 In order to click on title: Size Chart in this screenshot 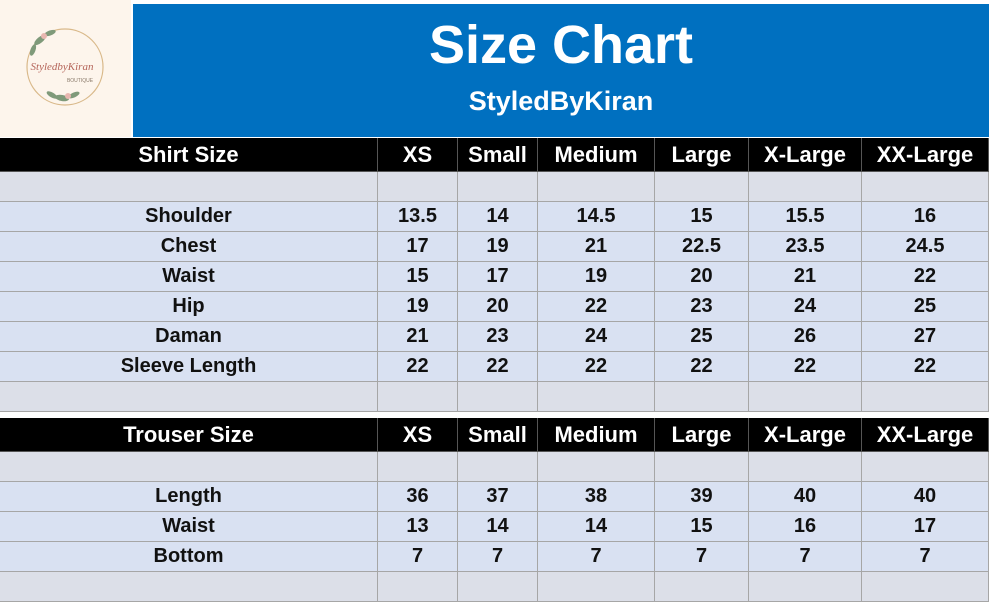, I will do `click(561, 45)`.